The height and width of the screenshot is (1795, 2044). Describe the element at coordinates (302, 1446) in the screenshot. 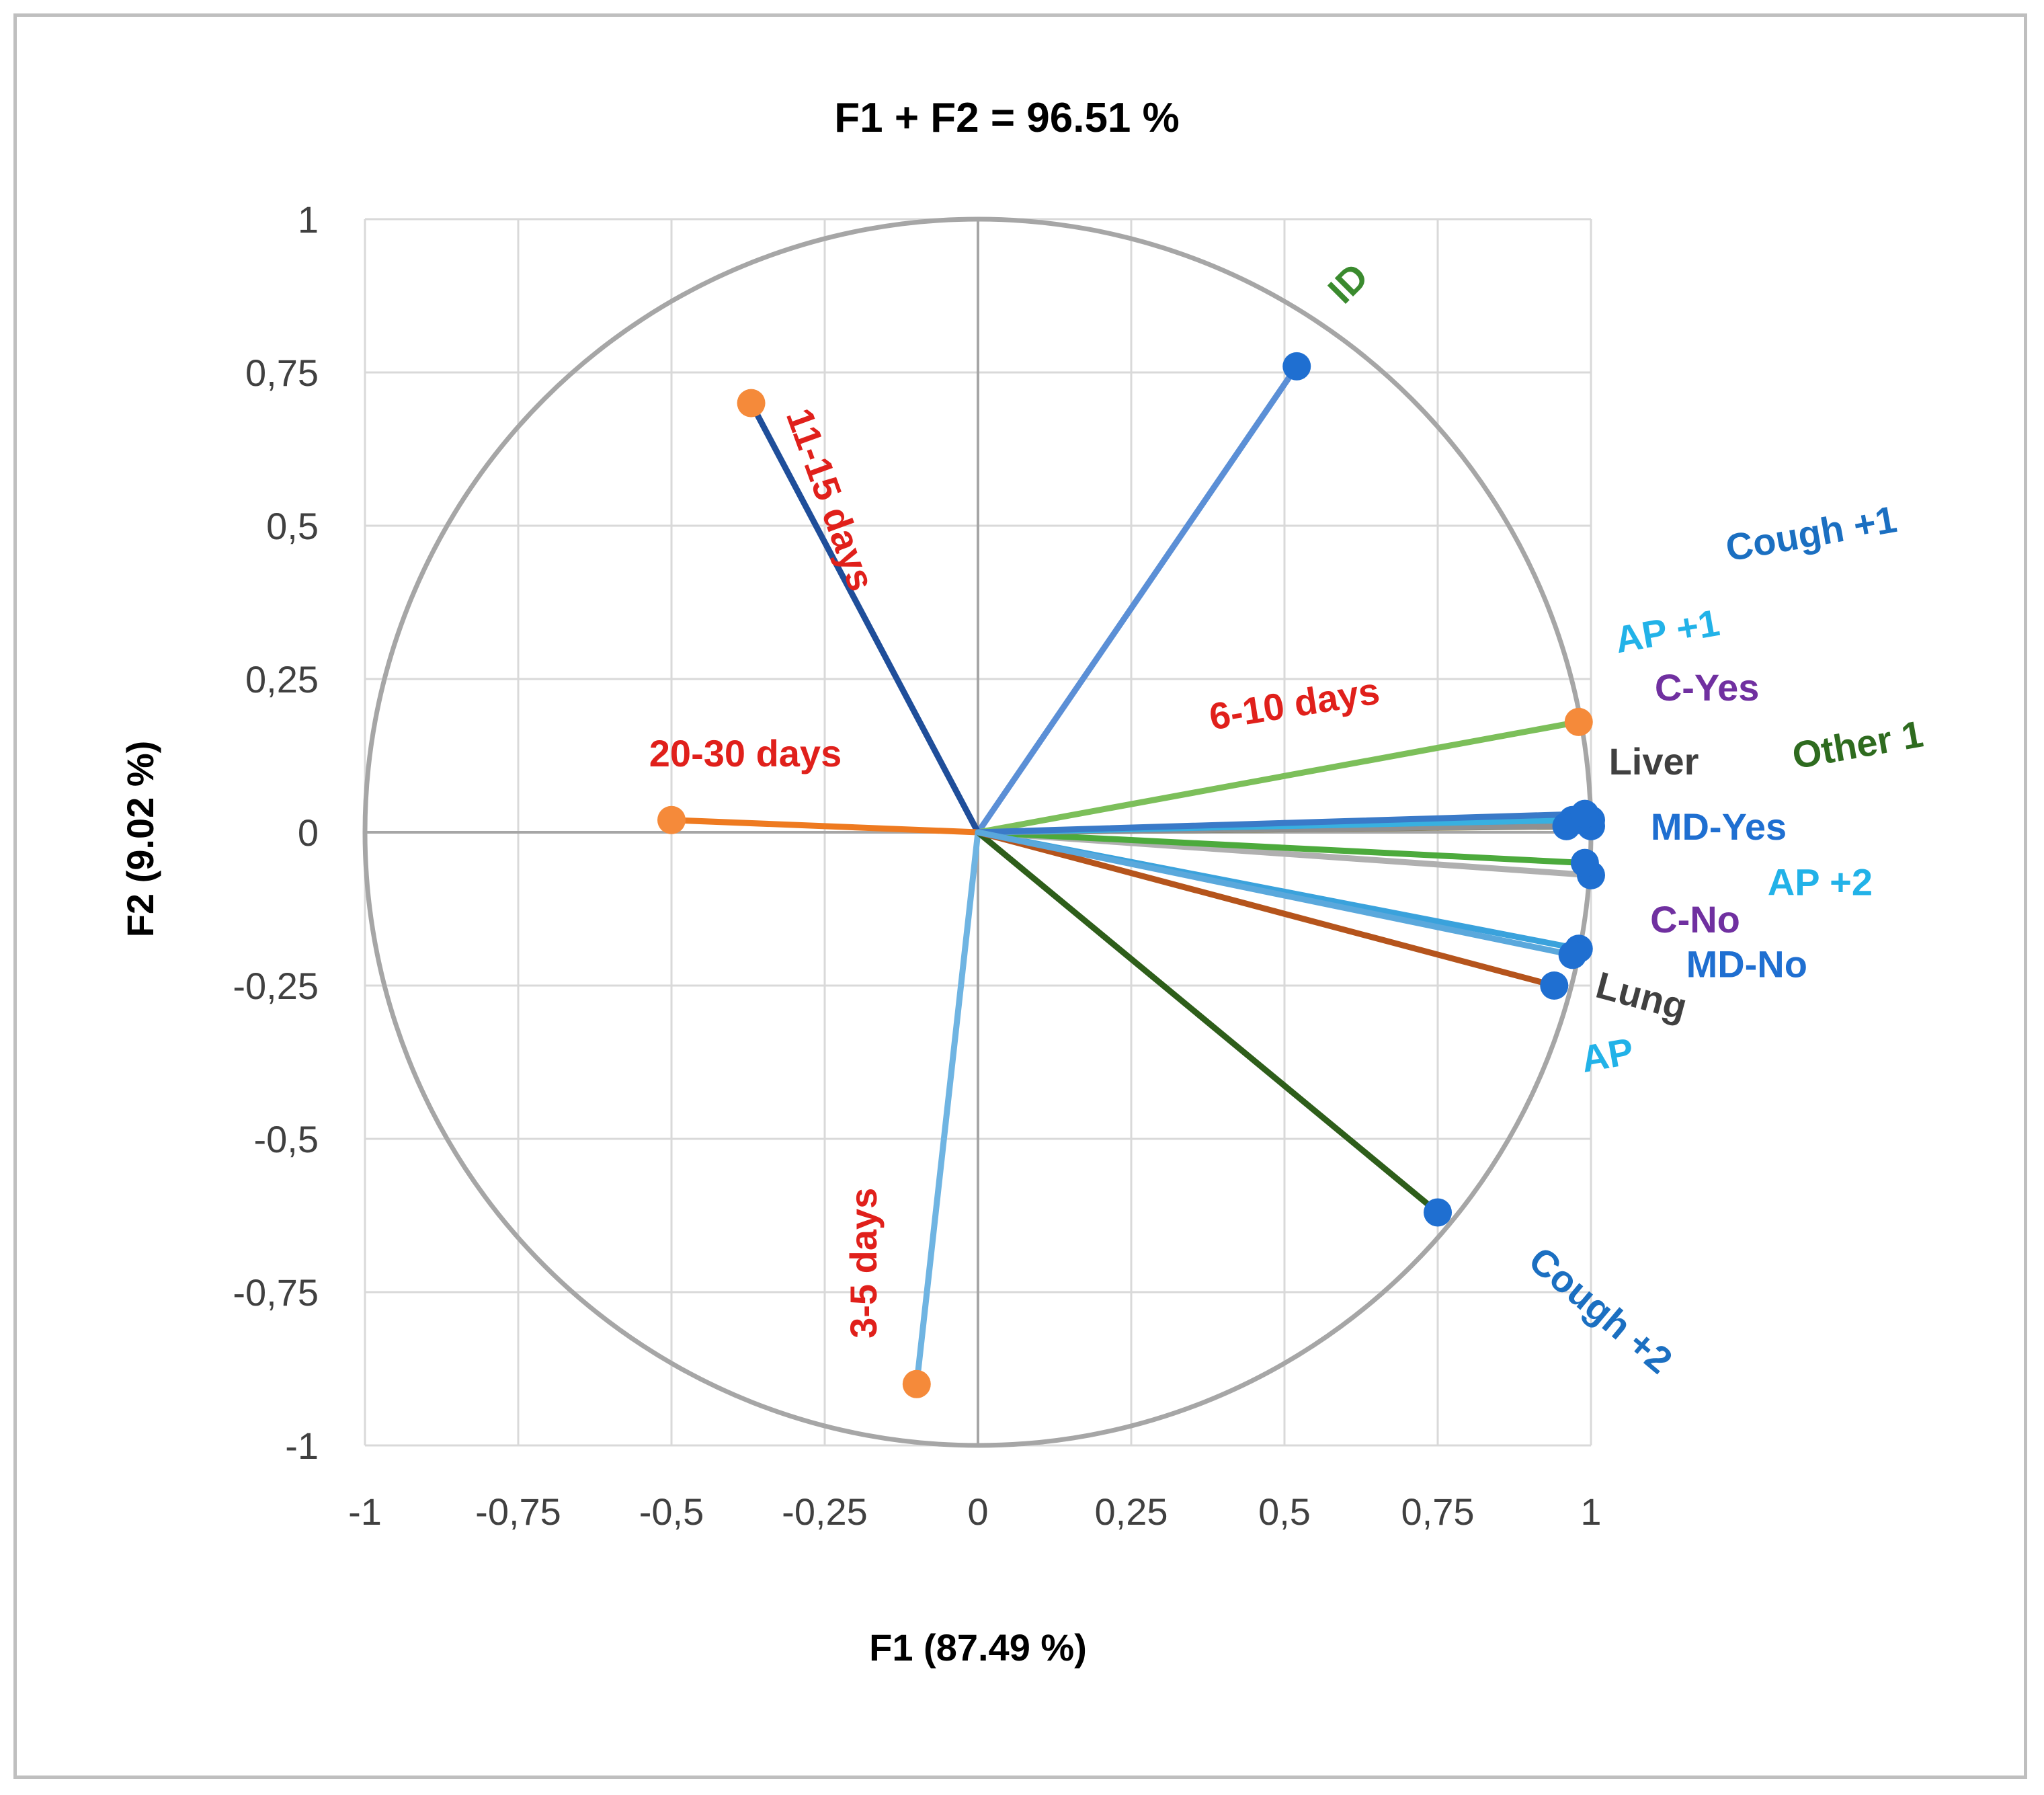

I see `y-tick-label: -1` at that location.